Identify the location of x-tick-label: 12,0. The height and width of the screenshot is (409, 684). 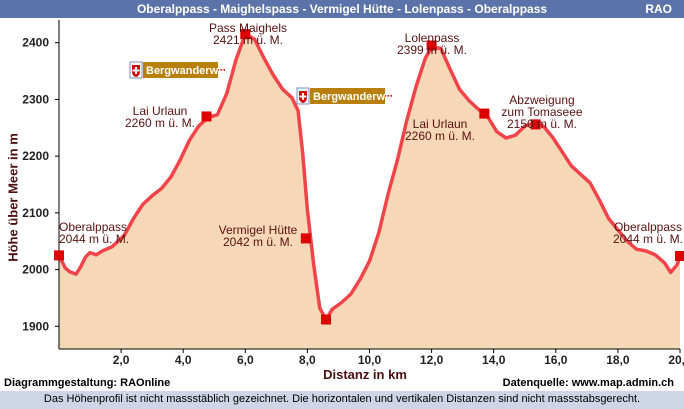
(432, 360).